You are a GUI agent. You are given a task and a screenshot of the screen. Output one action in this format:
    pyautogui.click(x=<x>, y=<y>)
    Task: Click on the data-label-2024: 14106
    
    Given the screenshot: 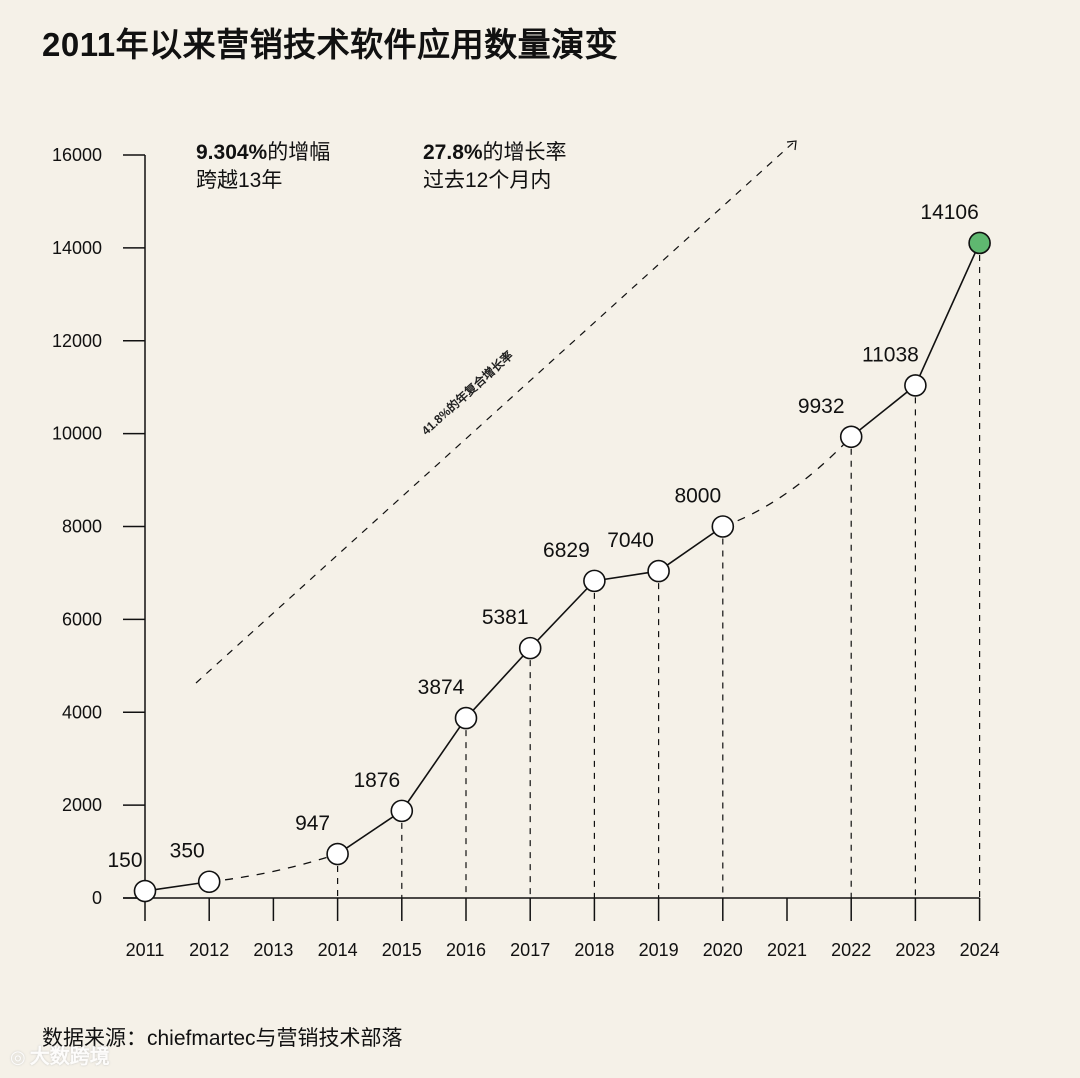 What is the action you would take?
    pyautogui.click(x=949, y=212)
    